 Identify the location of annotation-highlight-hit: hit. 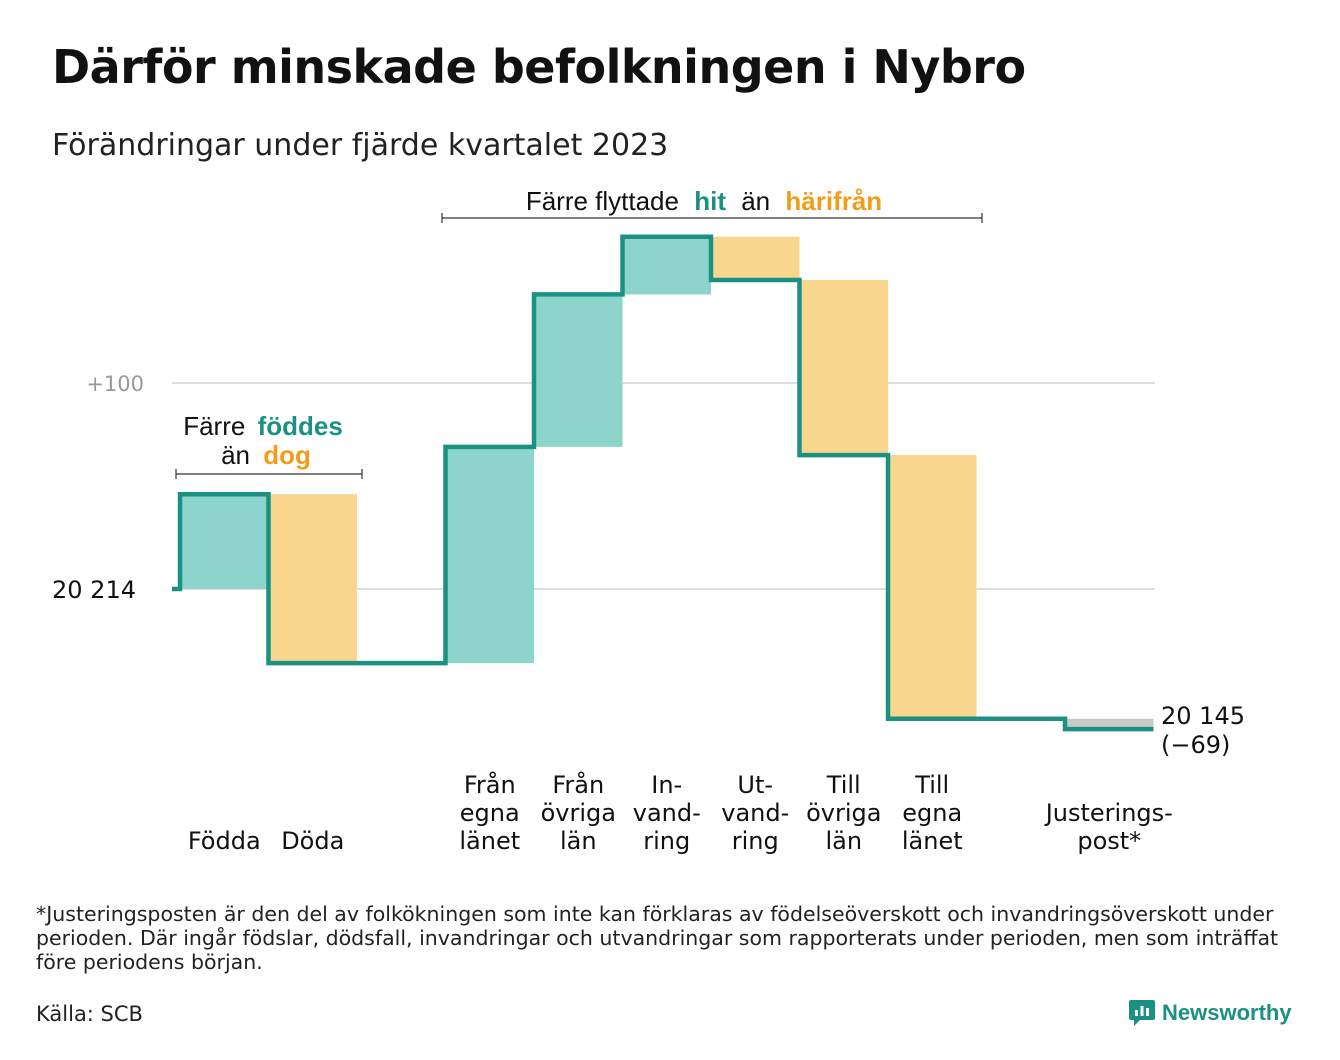
(710, 201).